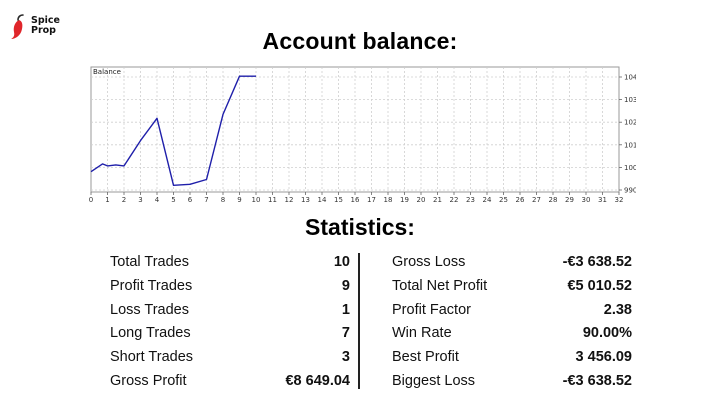 Image resolution: width=720 pixels, height=405 pixels. I want to click on y-tick-label: 104879, so click(630, 78).